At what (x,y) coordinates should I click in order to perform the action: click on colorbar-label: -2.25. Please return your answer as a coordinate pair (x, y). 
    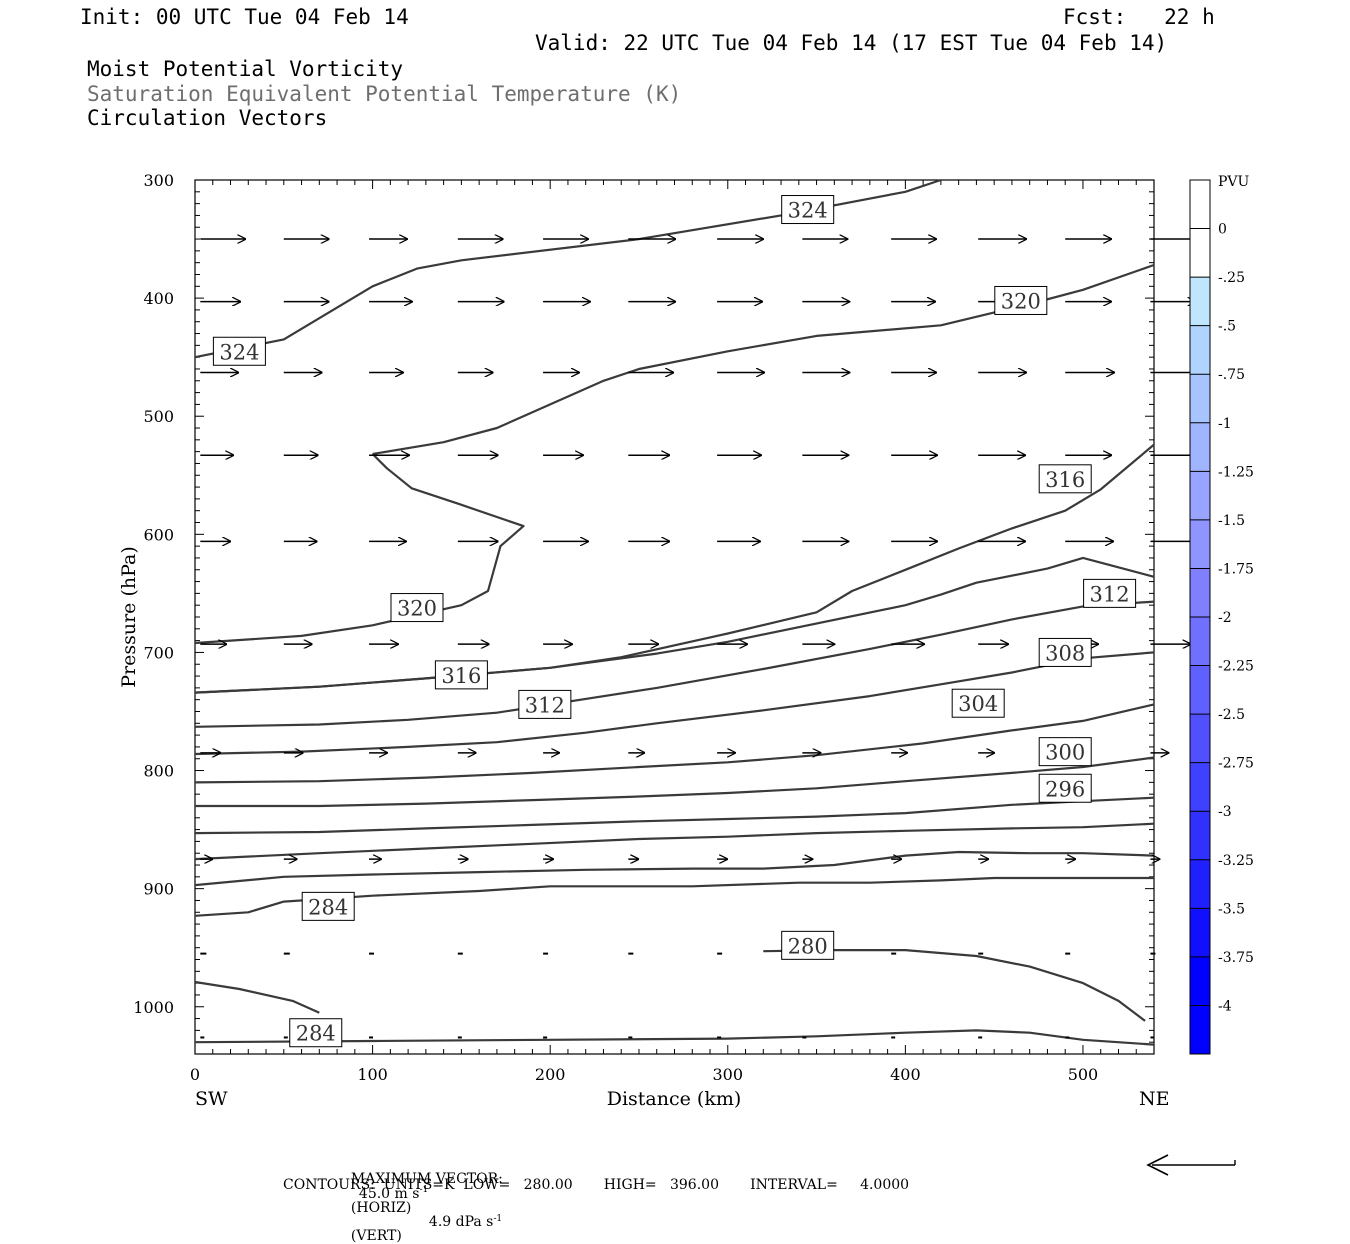
    Looking at the image, I should click on (1236, 667).